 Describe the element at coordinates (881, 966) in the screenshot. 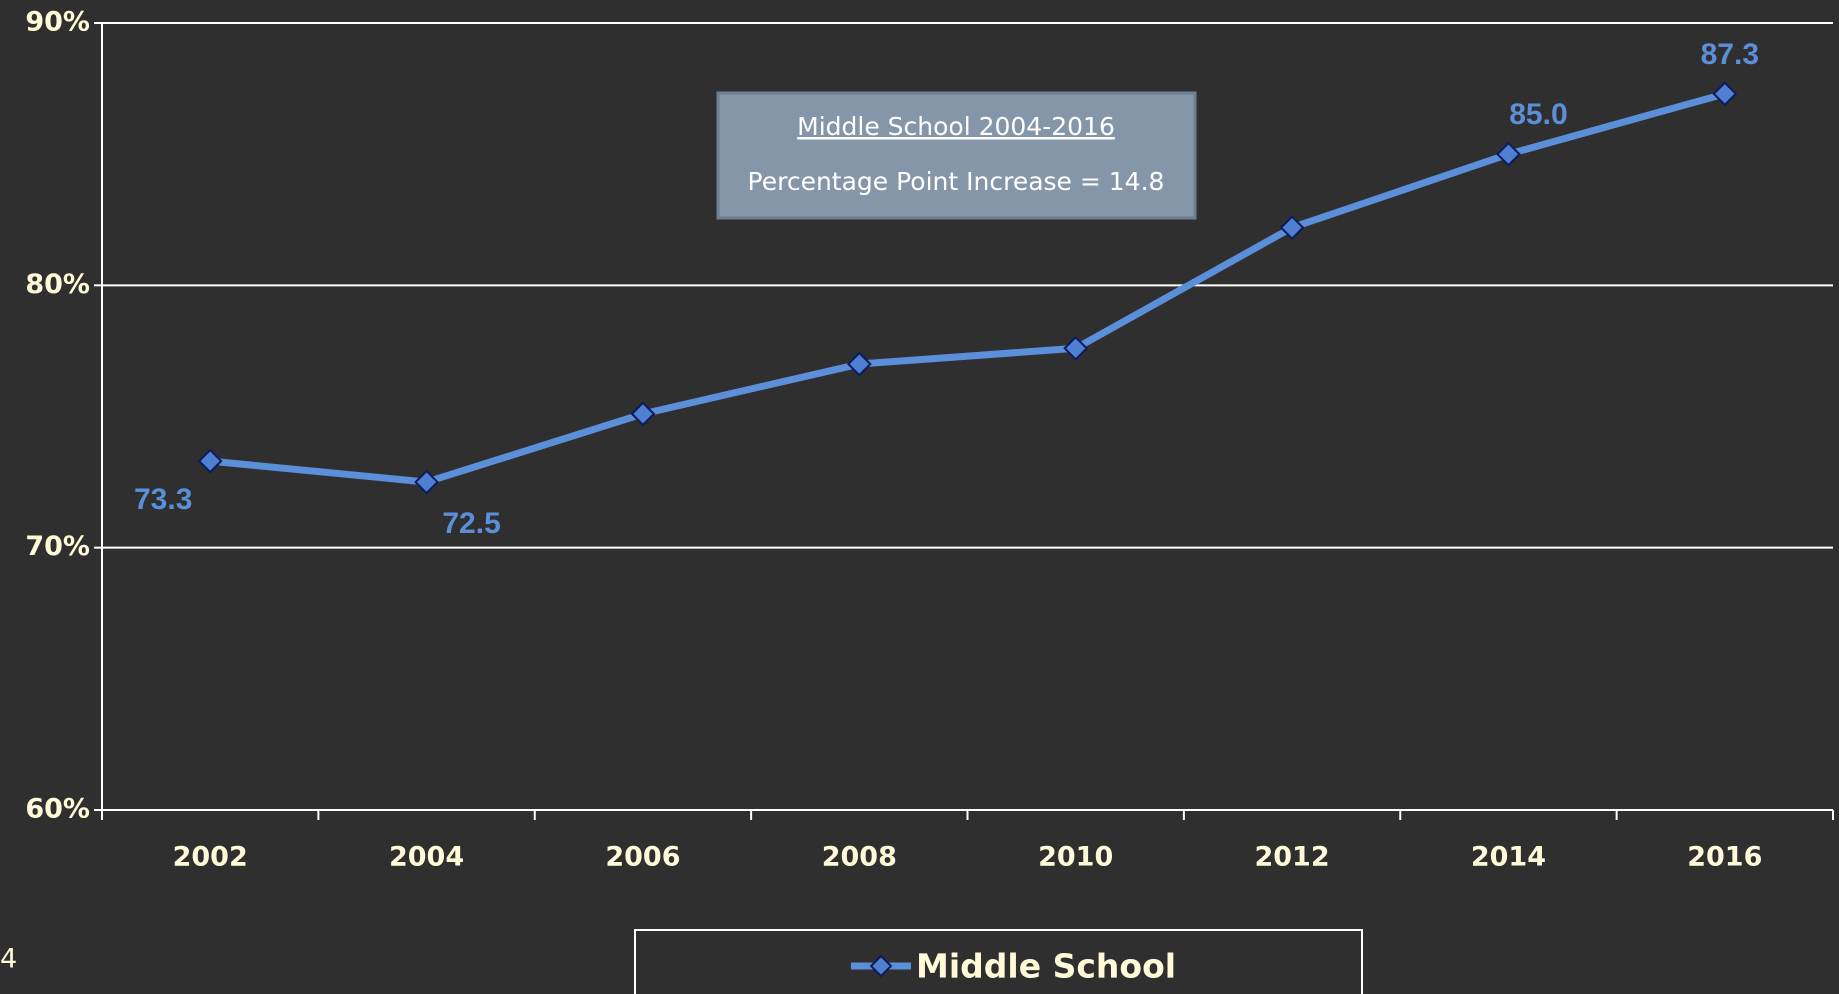

I see `legend-marker` at that location.